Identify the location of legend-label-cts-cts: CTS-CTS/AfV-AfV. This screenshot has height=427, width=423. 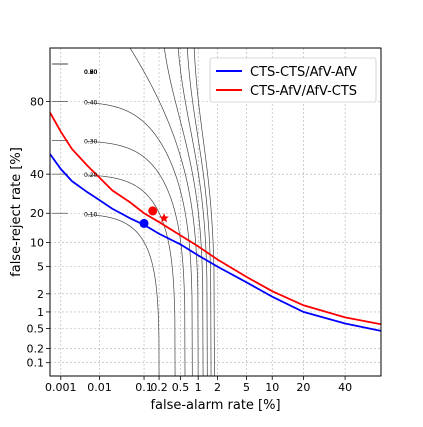
(303, 72).